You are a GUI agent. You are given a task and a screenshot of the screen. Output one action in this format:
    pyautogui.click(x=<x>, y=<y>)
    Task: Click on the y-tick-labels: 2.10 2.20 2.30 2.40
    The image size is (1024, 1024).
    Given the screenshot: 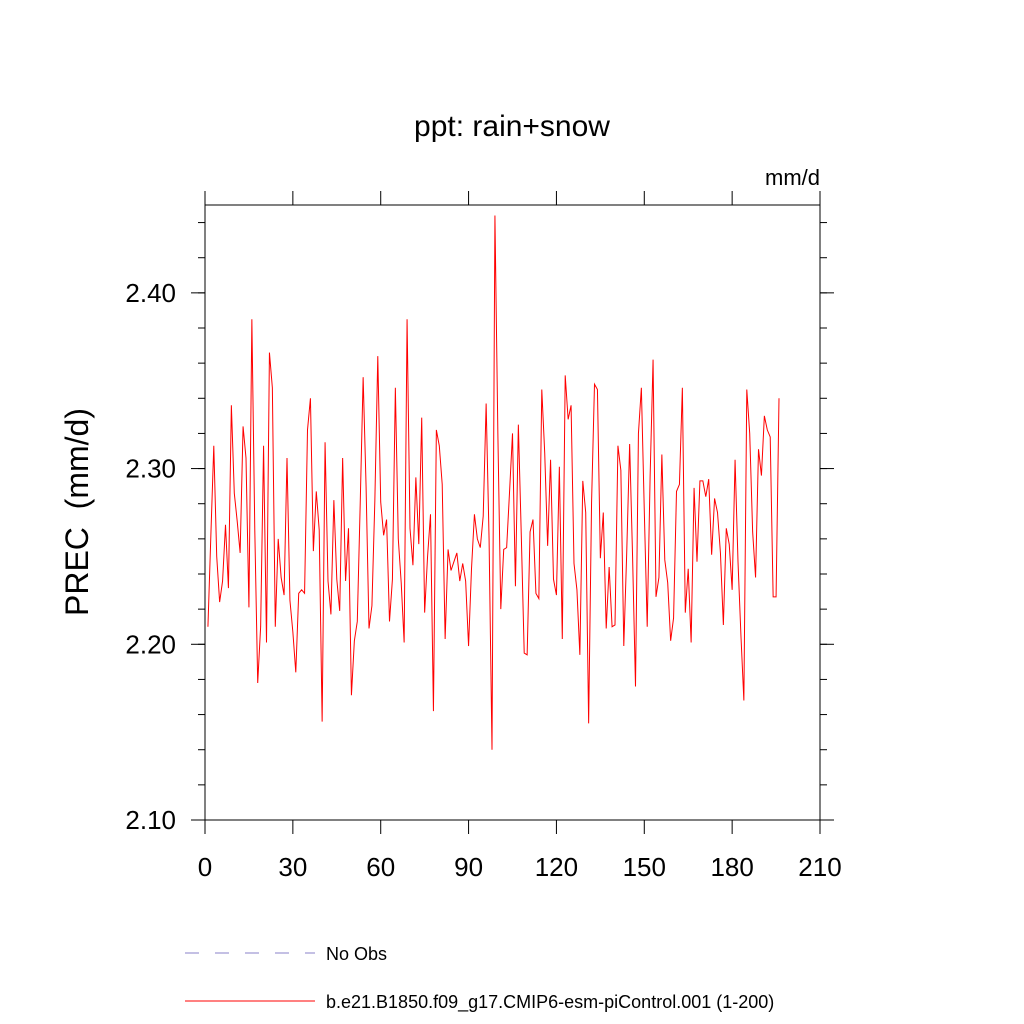 What is the action you would take?
    pyautogui.click(x=150, y=556)
    